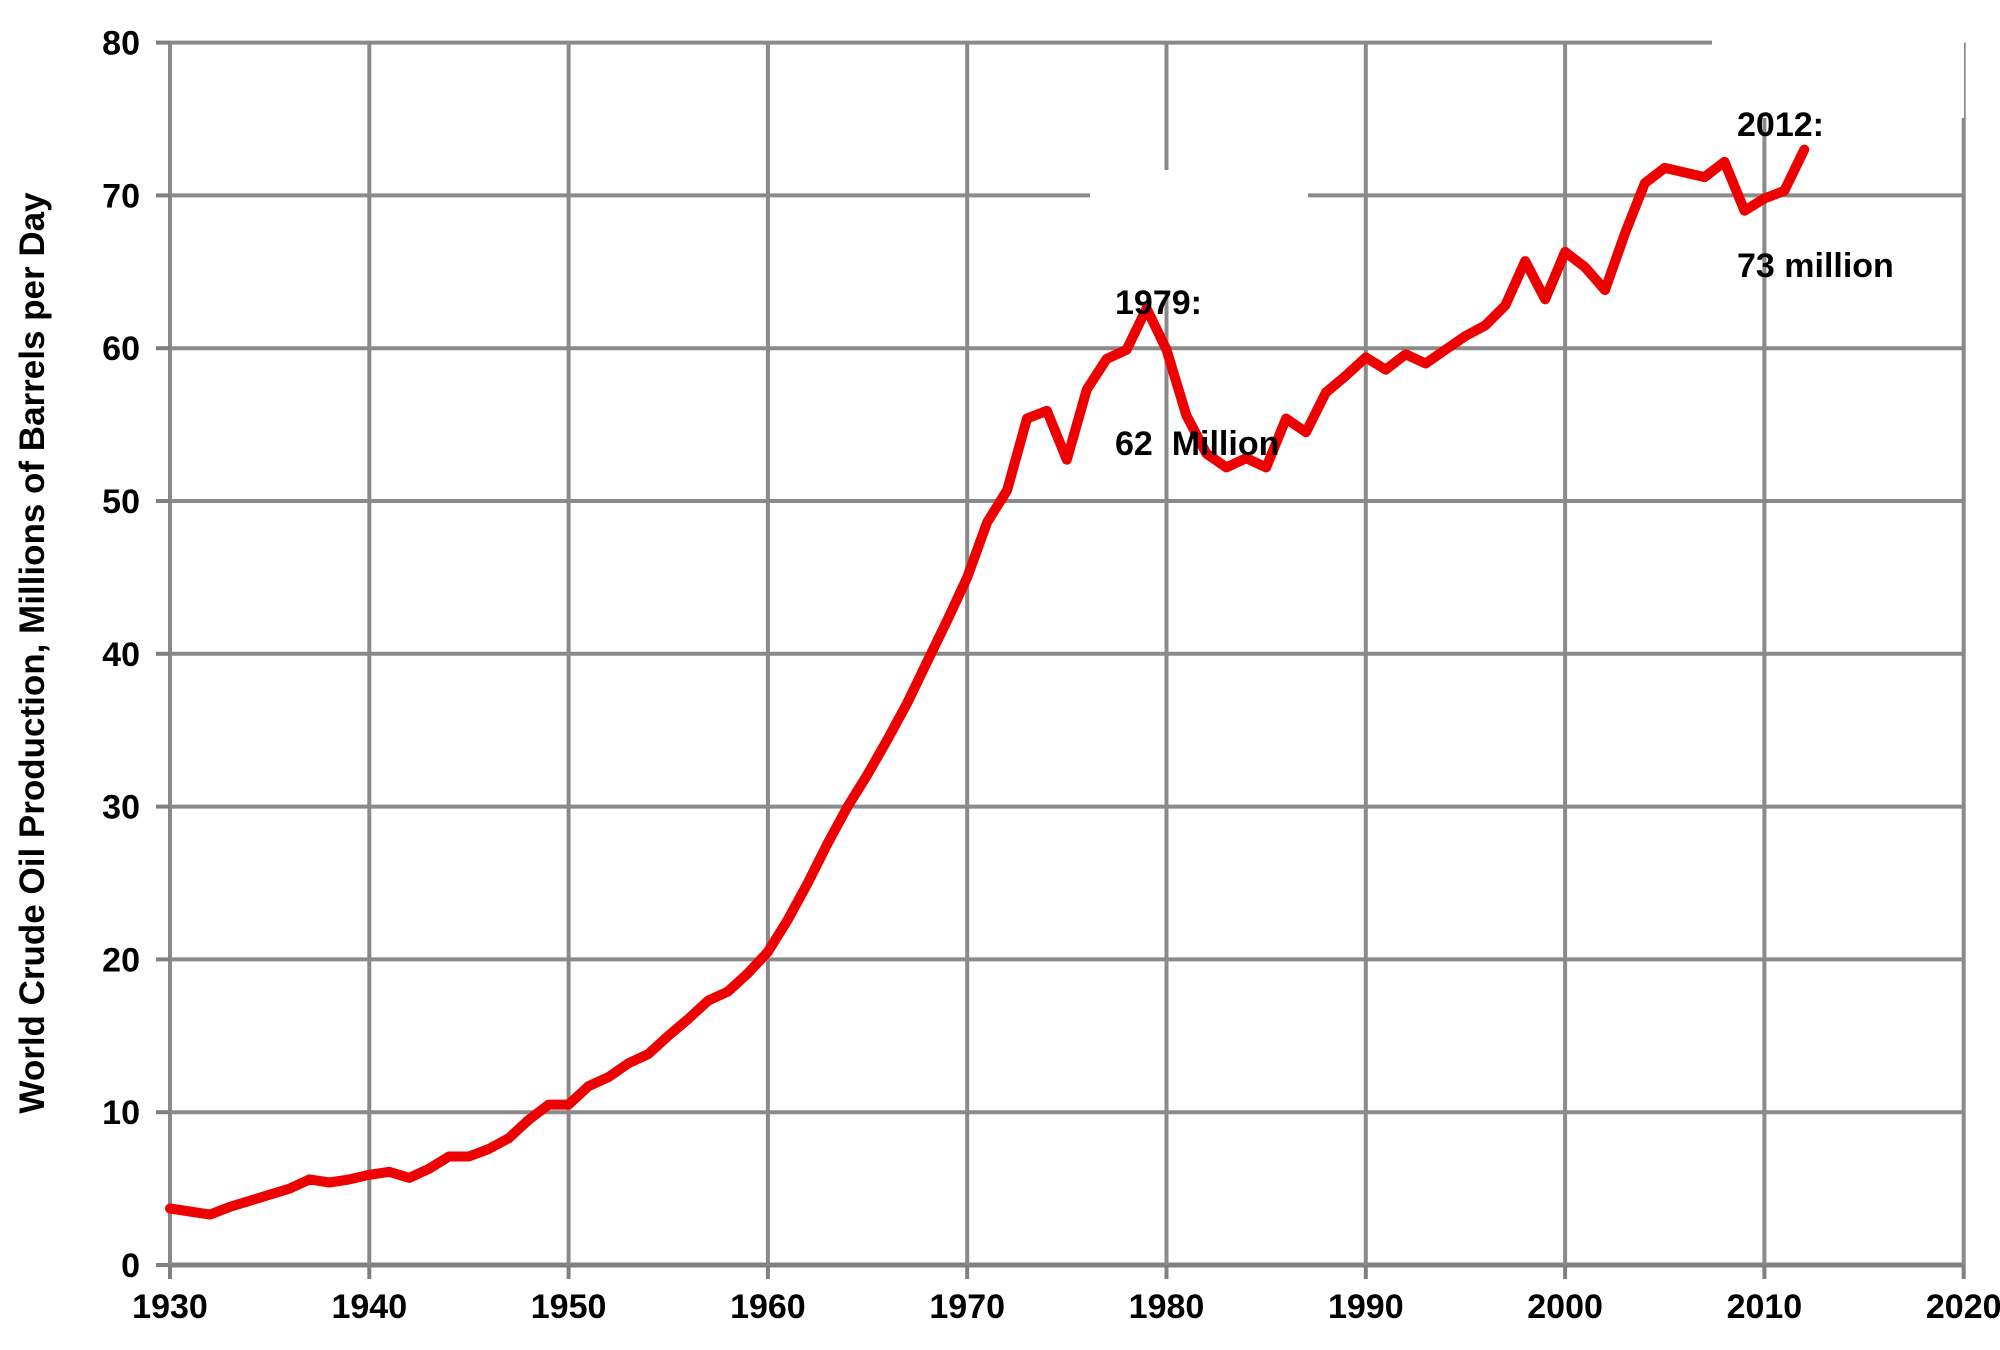 Image resolution: width=2000 pixels, height=1350 pixels. What do you see at coordinates (121, 196) in the screenshot?
I see `y-tick-label-70: 70` at bounding box center [121, 196].